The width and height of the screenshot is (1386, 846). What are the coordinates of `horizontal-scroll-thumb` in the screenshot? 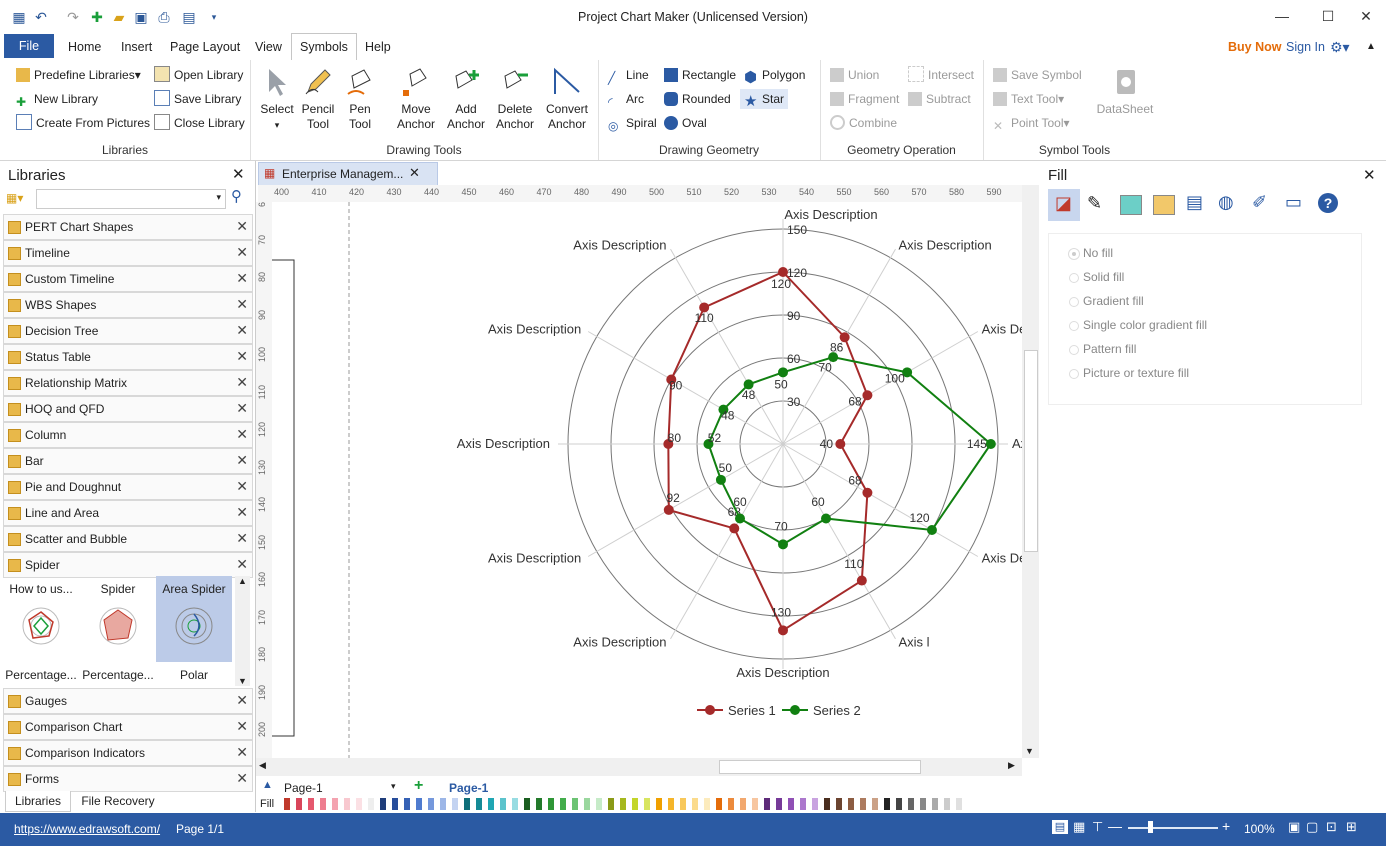 It's located at (820, 767).